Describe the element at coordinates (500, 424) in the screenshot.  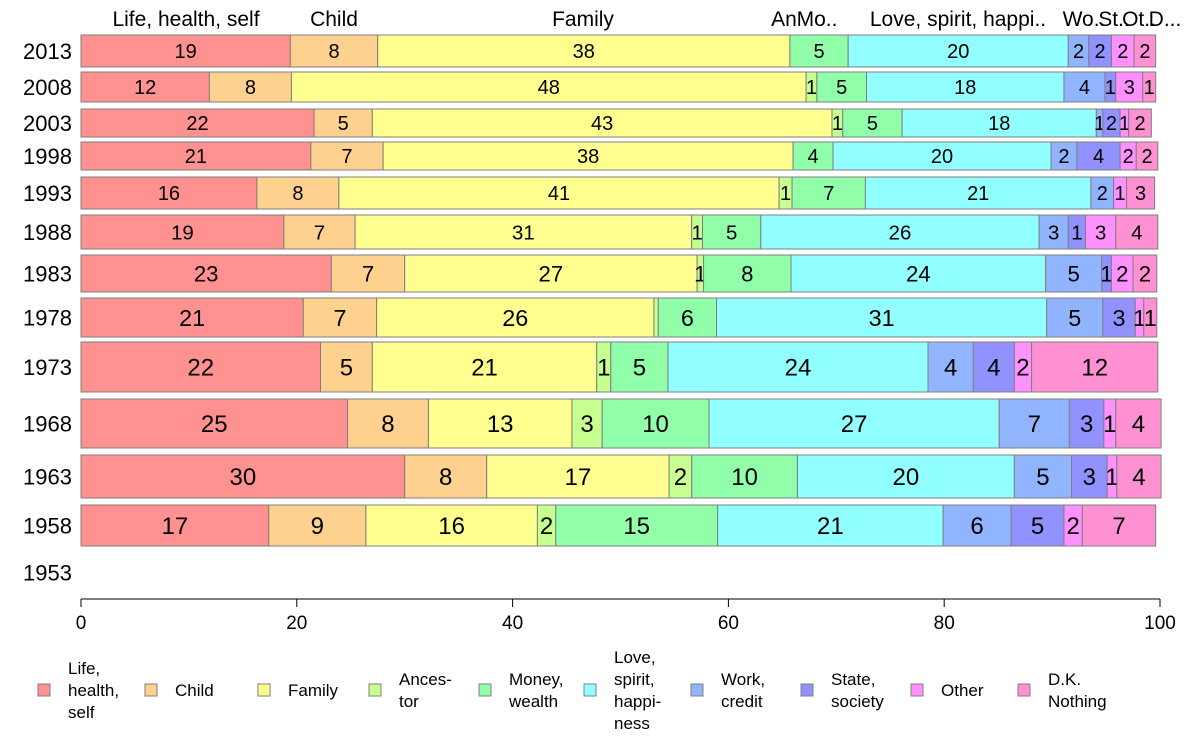
I see `data-label: 13` at that location.